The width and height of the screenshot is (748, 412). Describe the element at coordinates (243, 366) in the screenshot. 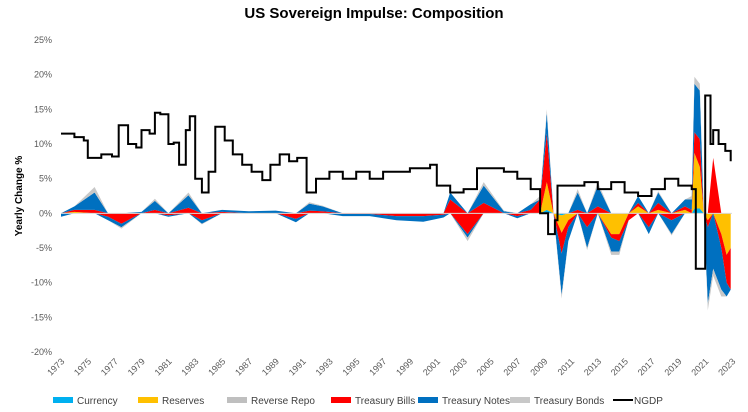

I see `x-tick-label: 1987` at that location.